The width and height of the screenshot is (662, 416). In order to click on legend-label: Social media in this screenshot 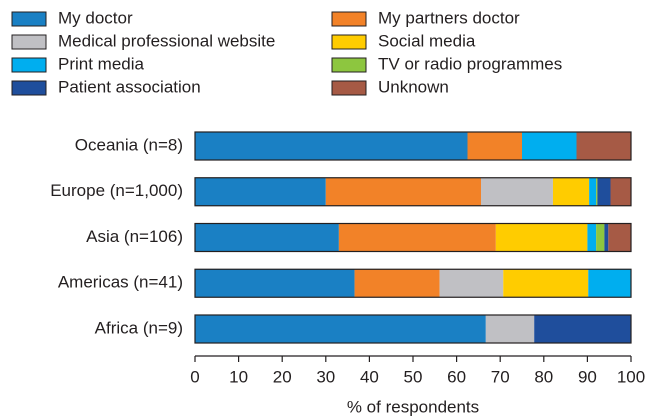, I will do `click(427, 40)`.